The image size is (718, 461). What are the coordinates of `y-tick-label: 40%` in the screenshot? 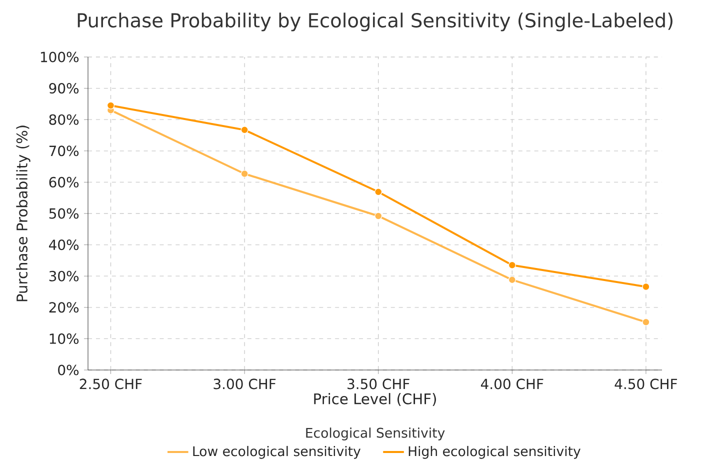 It's located at (64, 245).